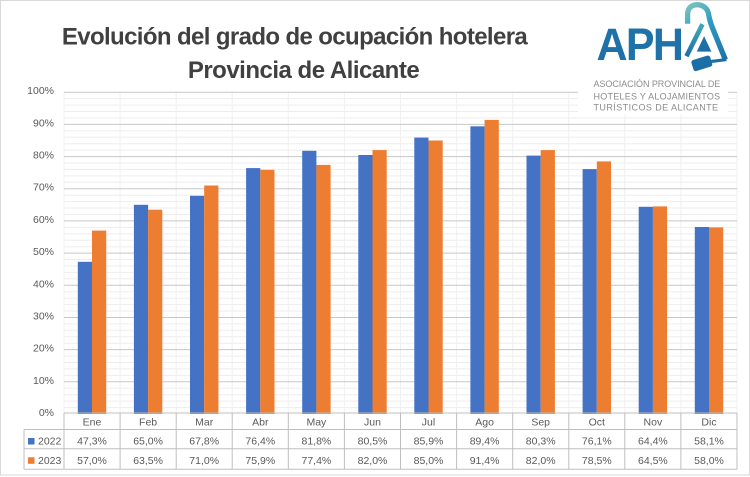 This screenshot has height=477, width=750. I want to click on svg-text: Ago, so click(484, 423).